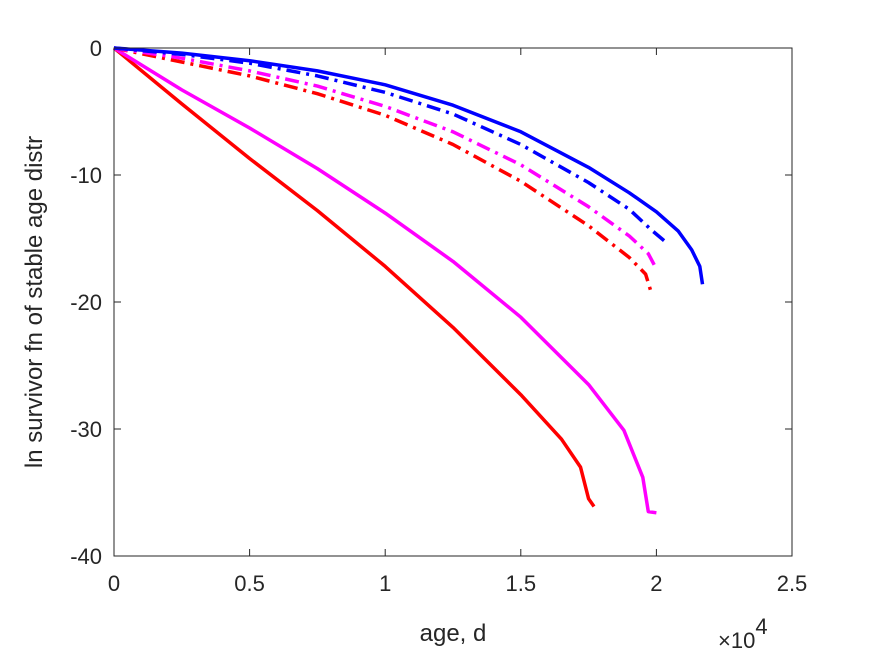 Image resolution: width=875 pixels, height=656 pixels. I want to click on x-exponent-base: ×10, so click(736, 640).